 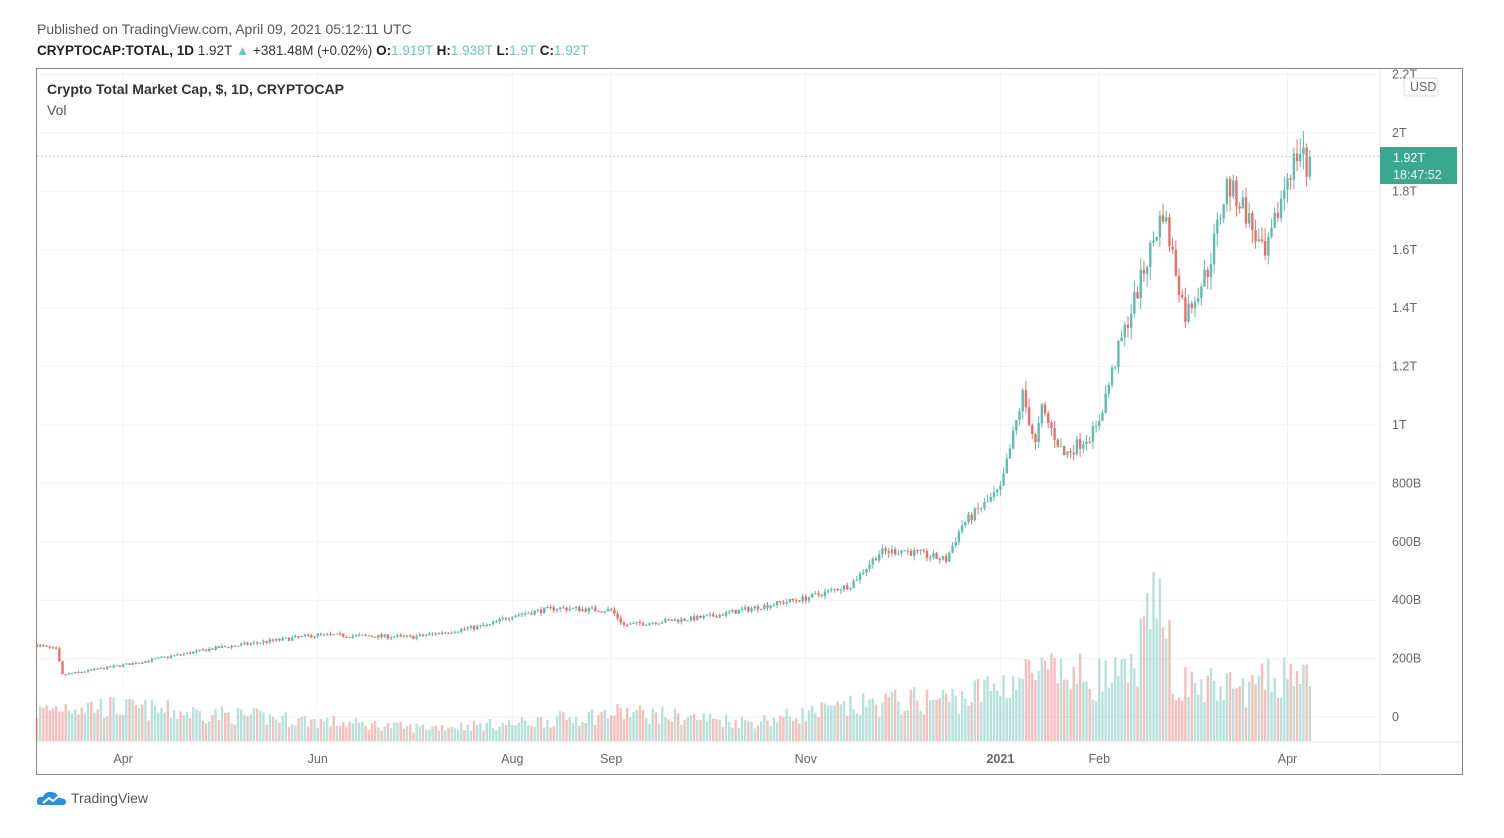 What do you see at coordinates (318, 759) in the screenshot?
I see `time-tick-label: Jun` at bounding box center [318, 759].